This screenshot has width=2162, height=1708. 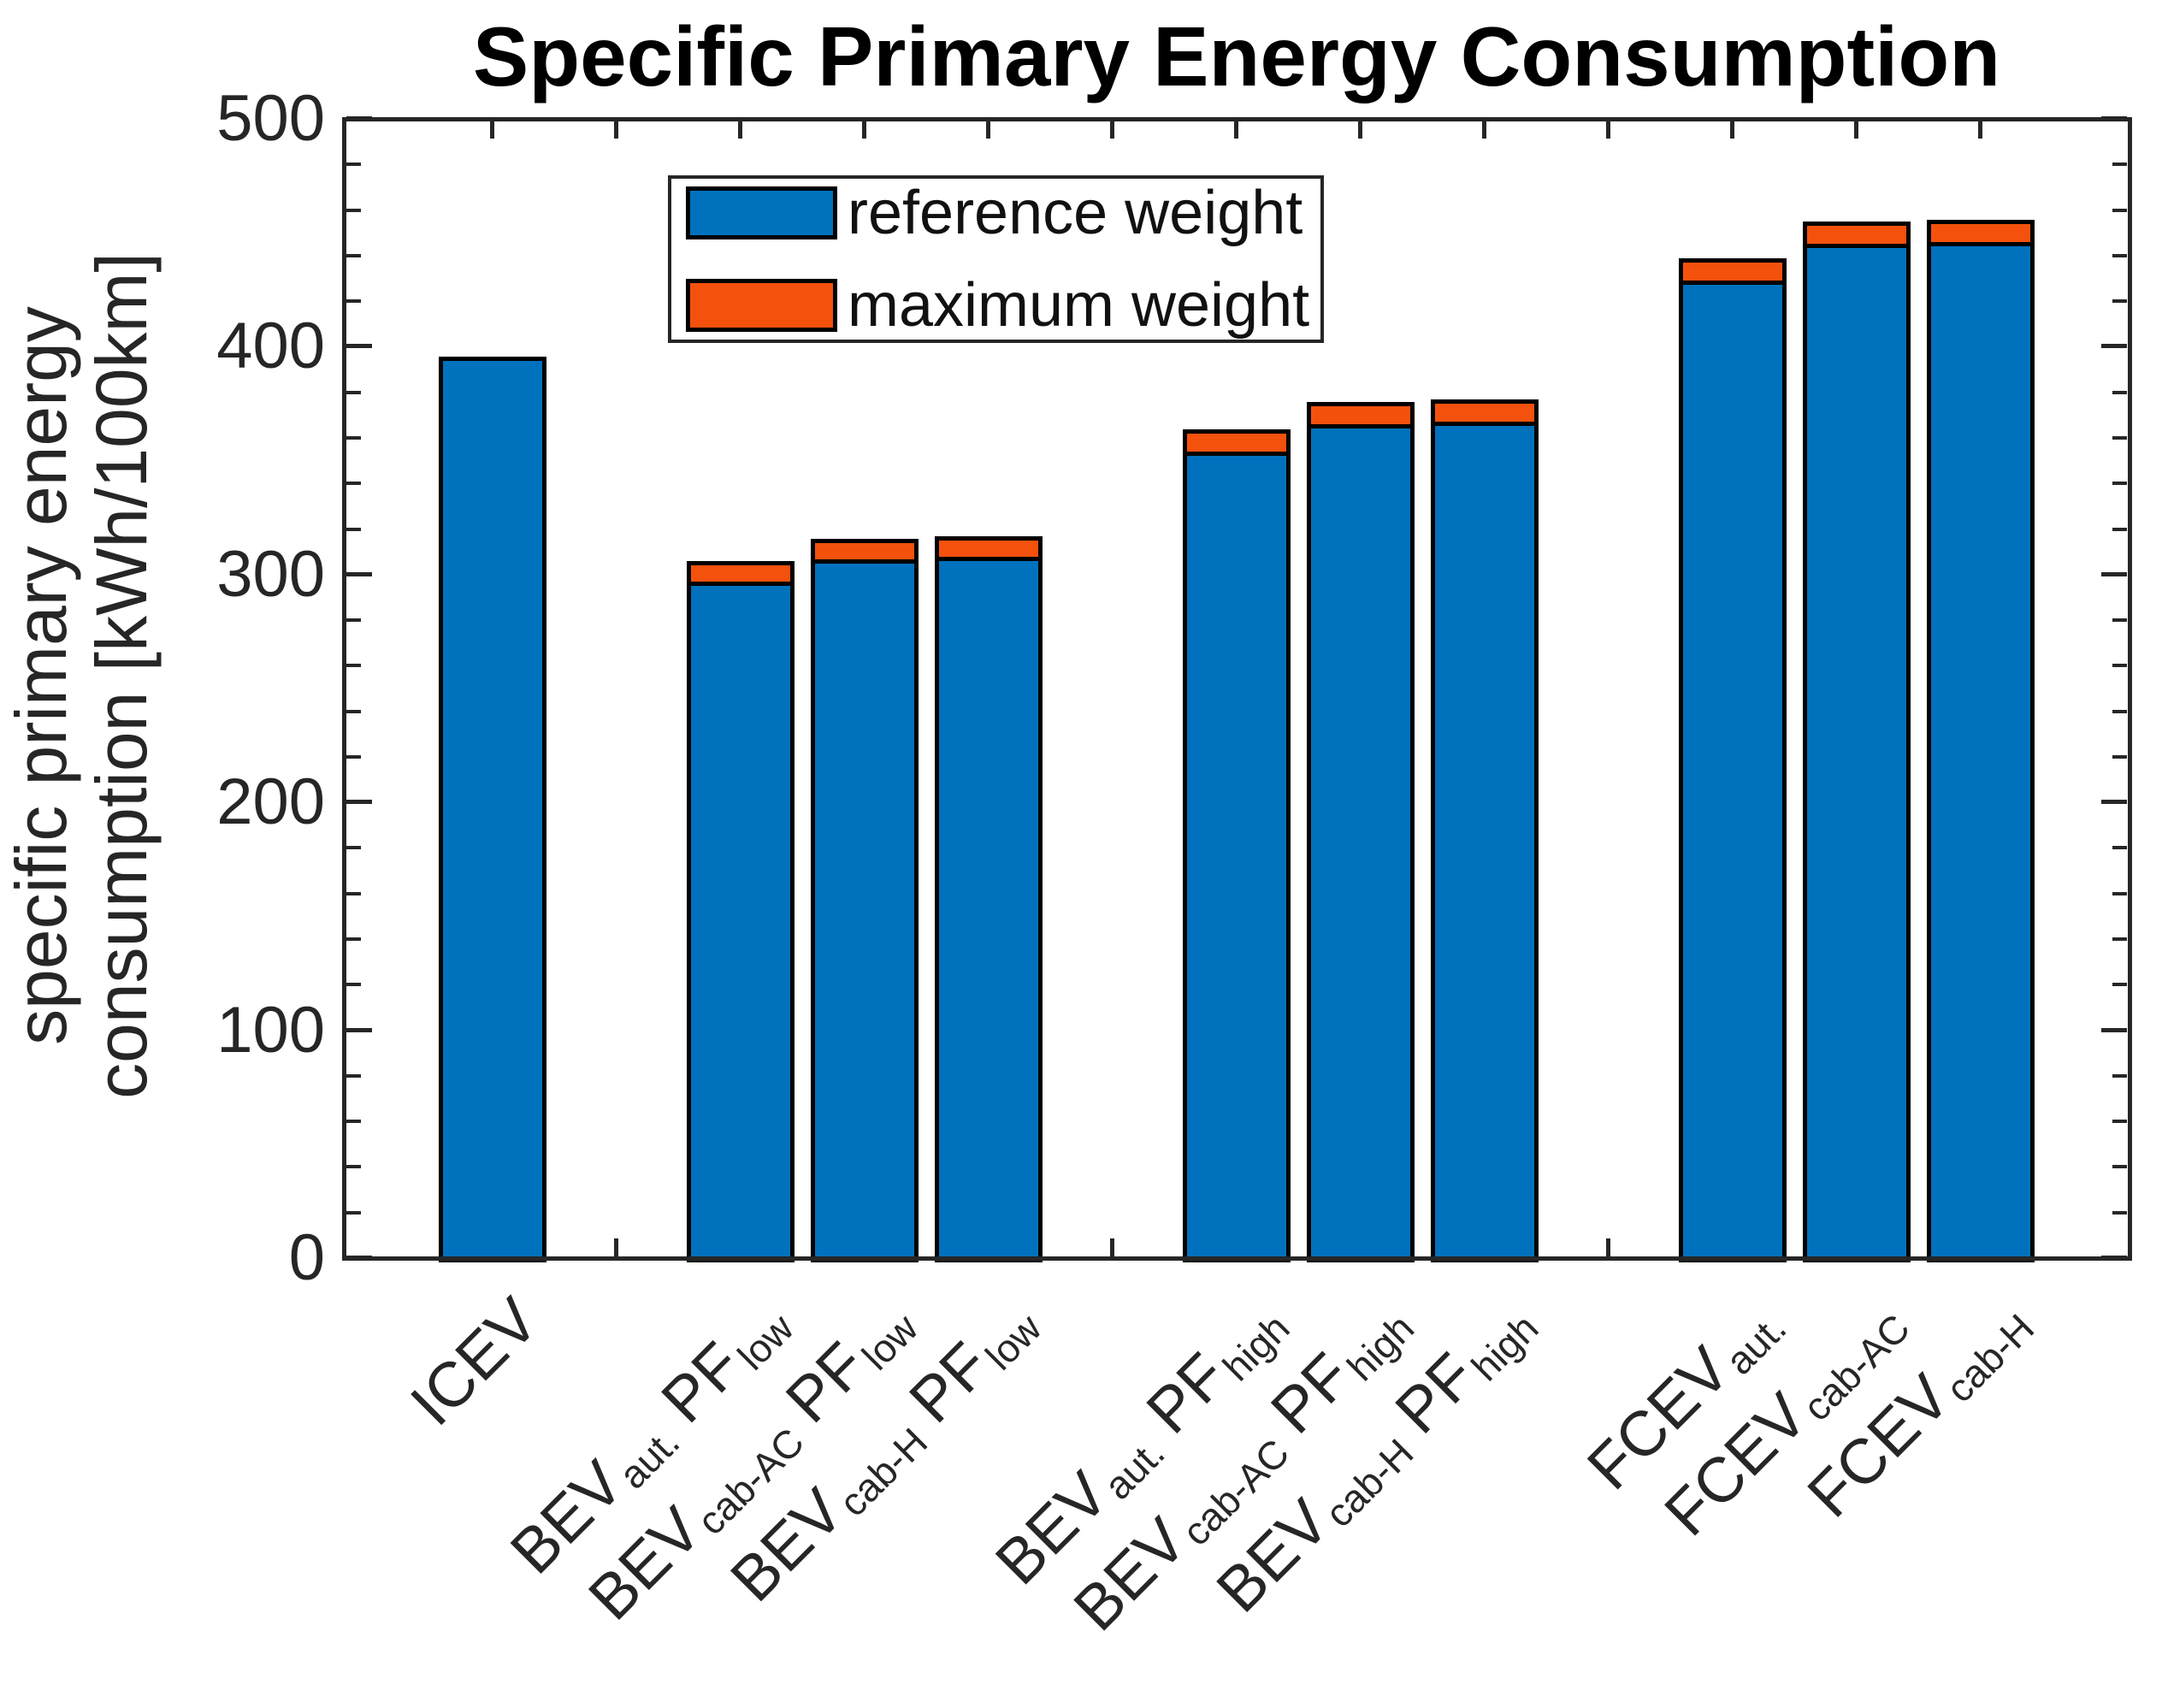 What do you see at coordinates (996, 259) in the screenshot?
I see `legend: reference weight maximum weight` at bounding box center [996, 259].